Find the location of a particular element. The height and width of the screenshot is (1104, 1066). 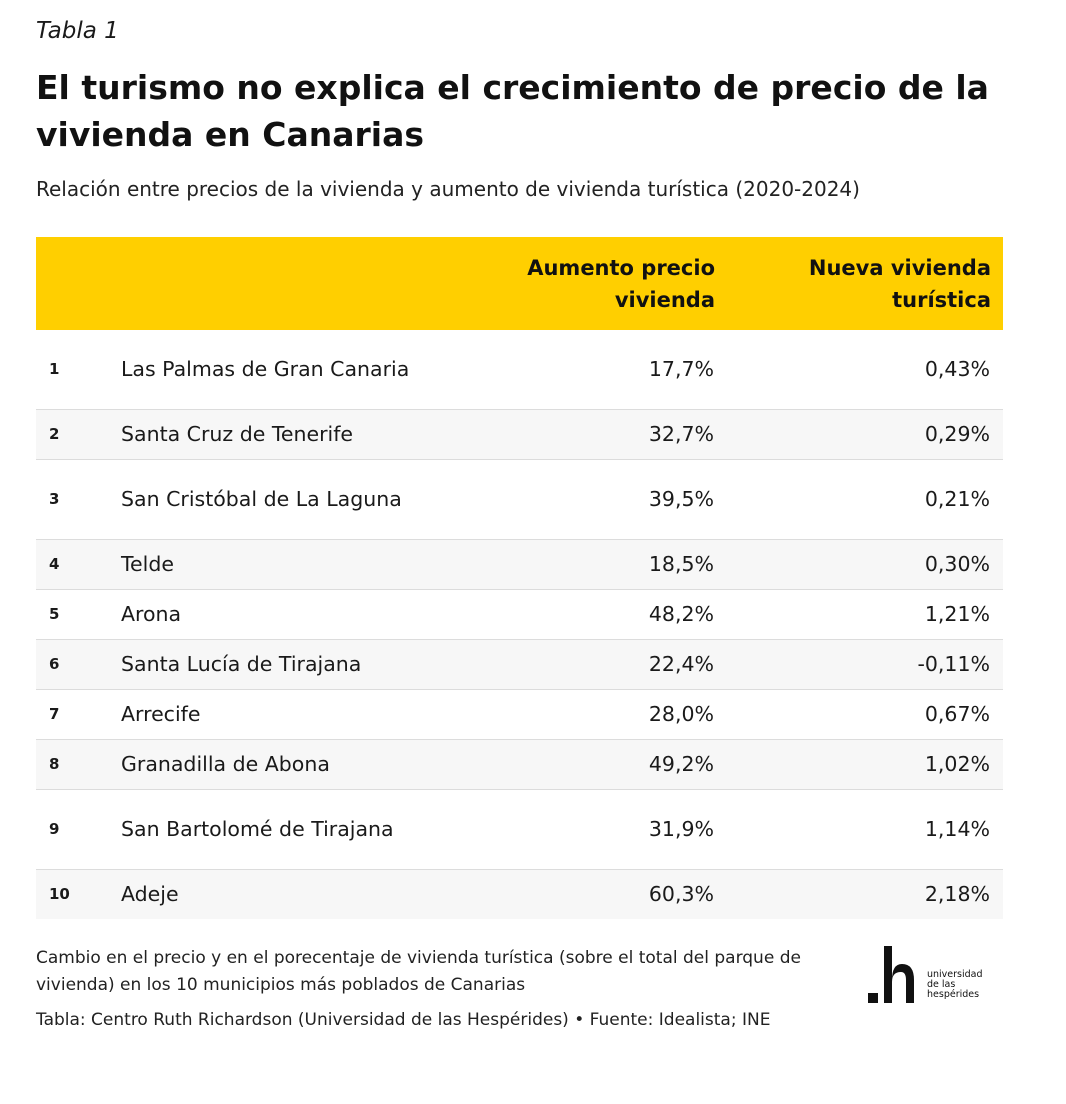

logo-h-arch is located at coordinates (903, 983).